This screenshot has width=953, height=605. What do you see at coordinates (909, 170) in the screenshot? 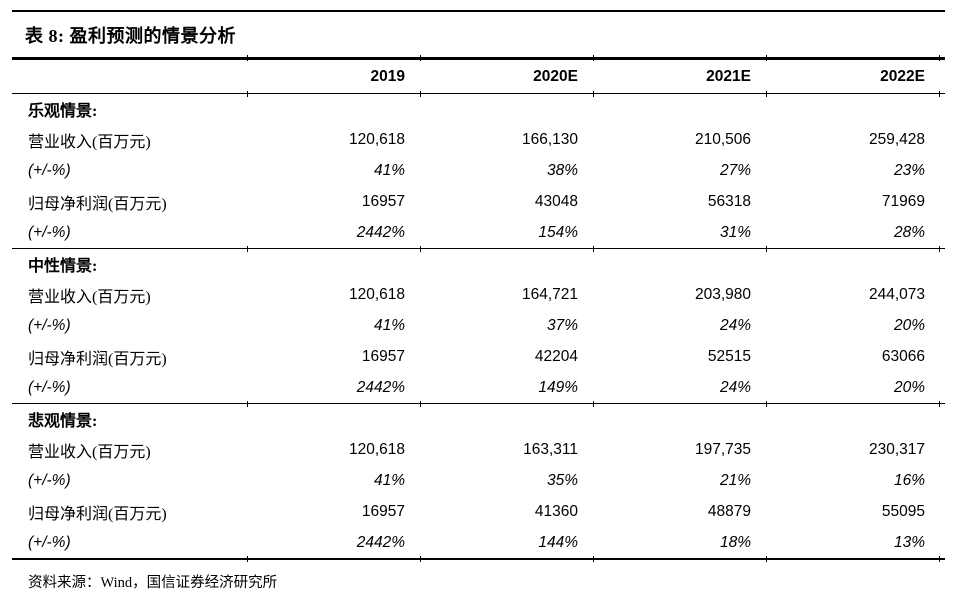
I see `cell-value: 23%` at bounding box center [909, 170].